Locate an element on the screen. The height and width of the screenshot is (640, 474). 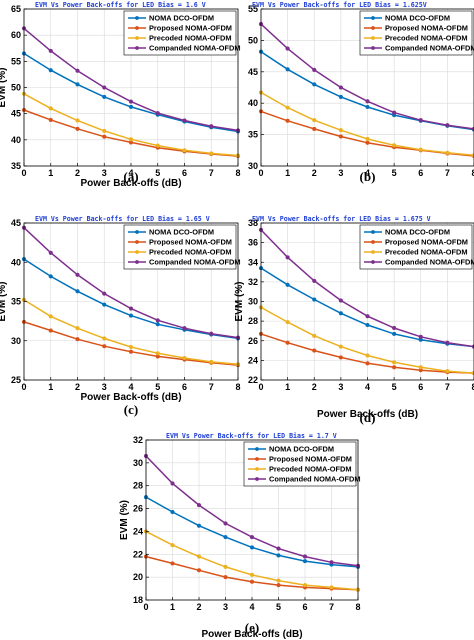
x-tick-label: 5 is located at coordinates (278, 607).